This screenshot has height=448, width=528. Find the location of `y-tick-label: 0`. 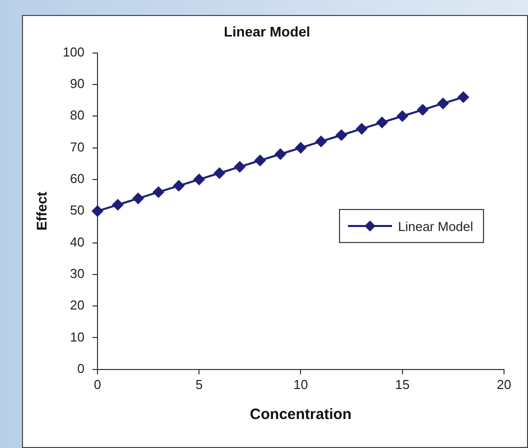

y-tick-label: 0 is located at coordinates (80, 368).